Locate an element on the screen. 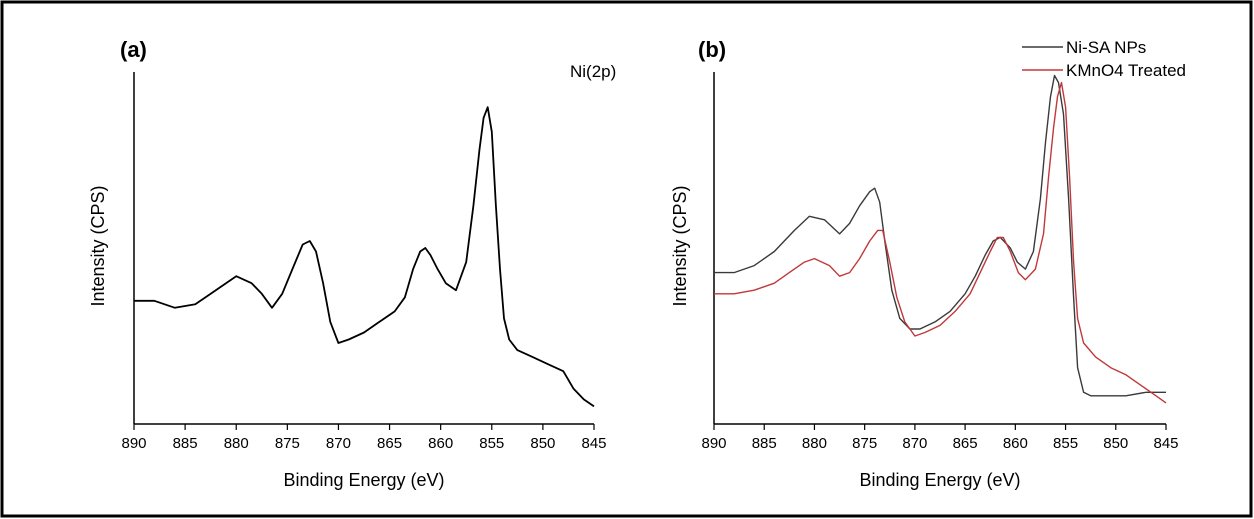 The width and height of the screenshot is (1254, 519). panel-label-a: (a) is located at coordinates (133, 49).